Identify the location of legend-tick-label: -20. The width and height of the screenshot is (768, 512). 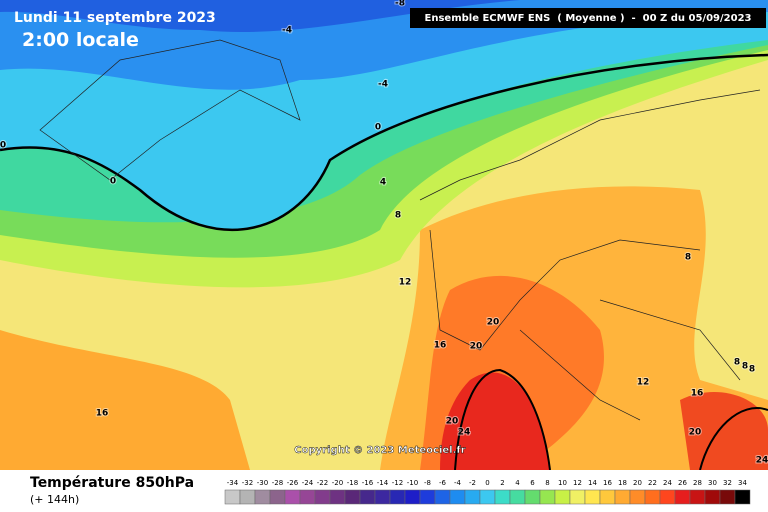
(337, 483).